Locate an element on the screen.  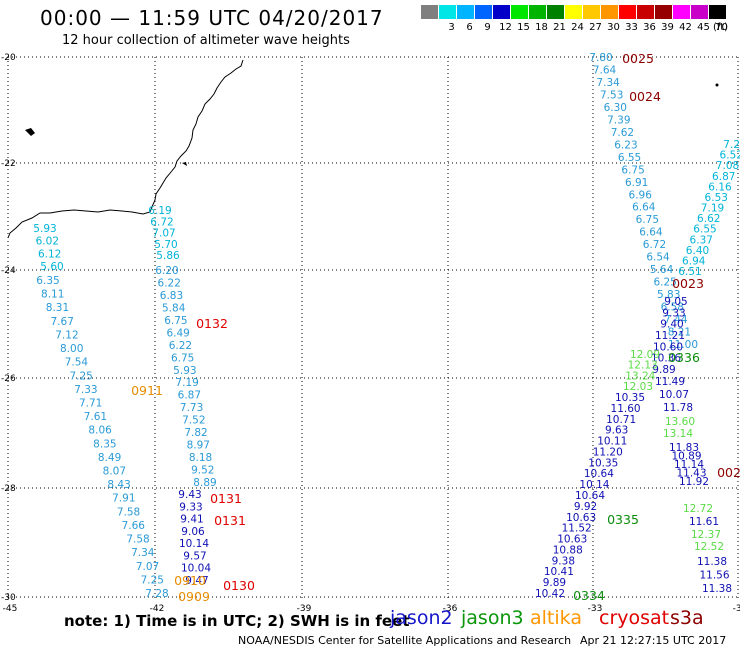
wave-height-label: 11.00 is located at coordinates (683, 345).